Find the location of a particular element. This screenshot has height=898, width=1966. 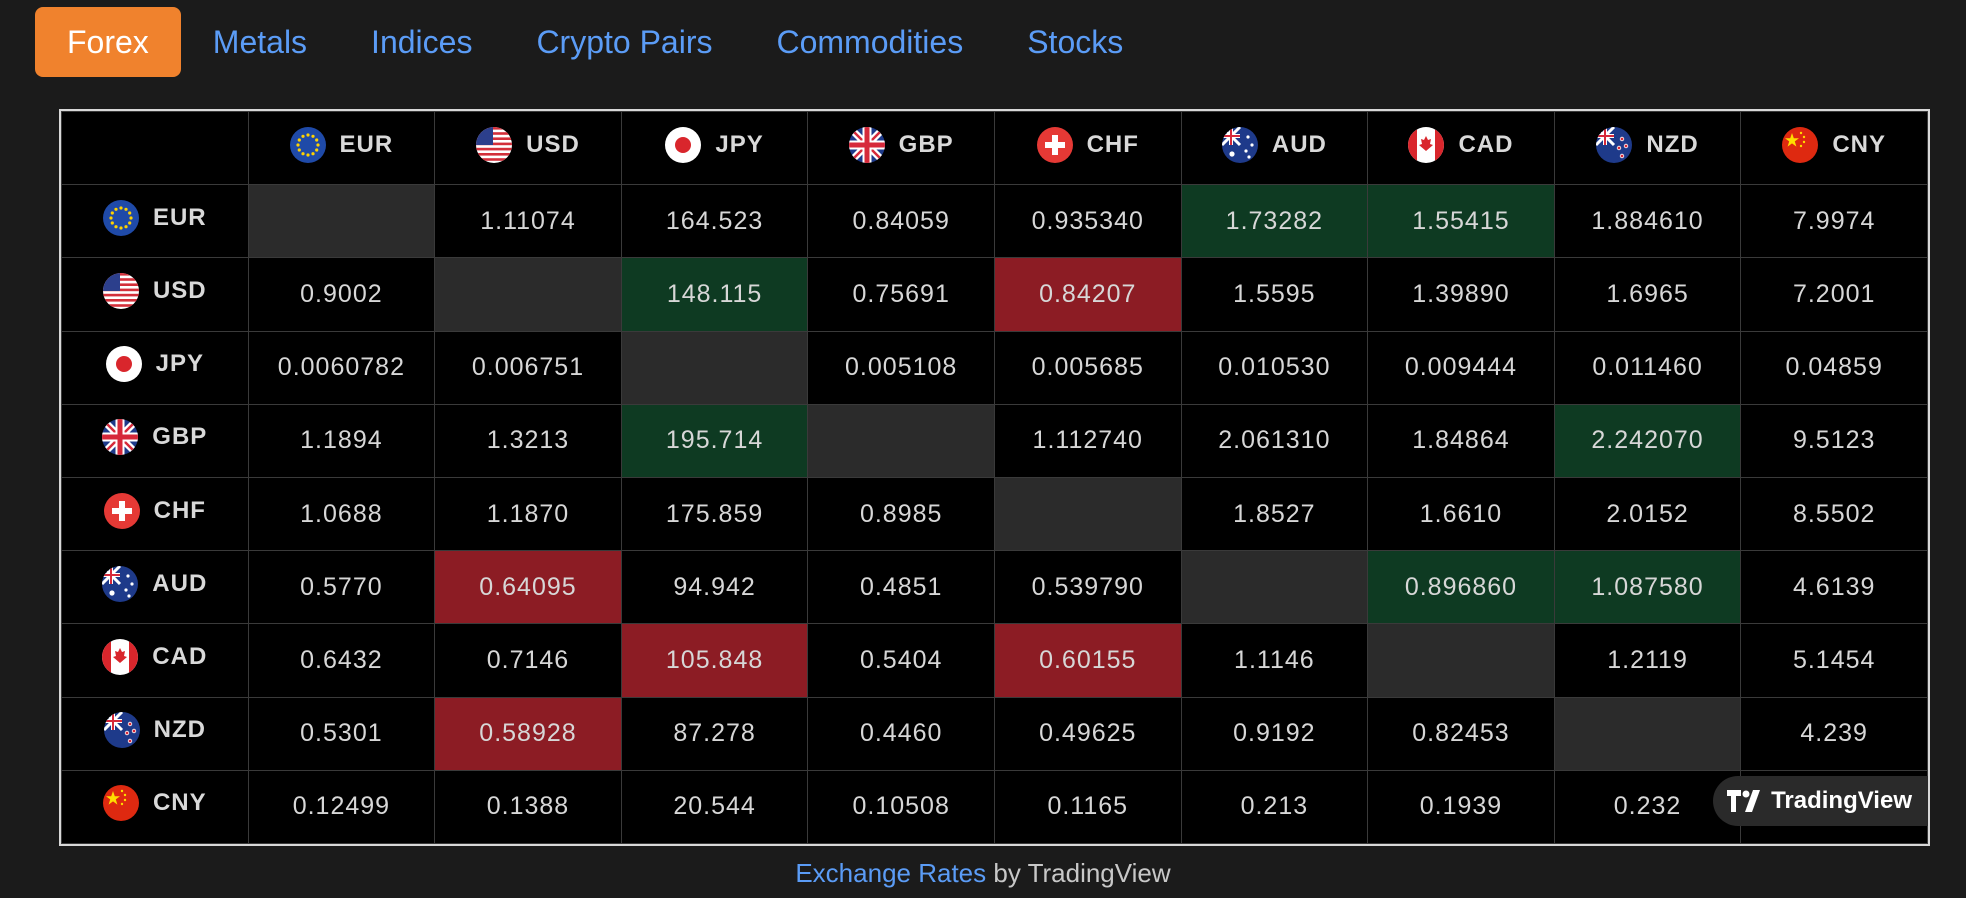

rate-cell: 0.896860 is located at coordinates (1461, 587).